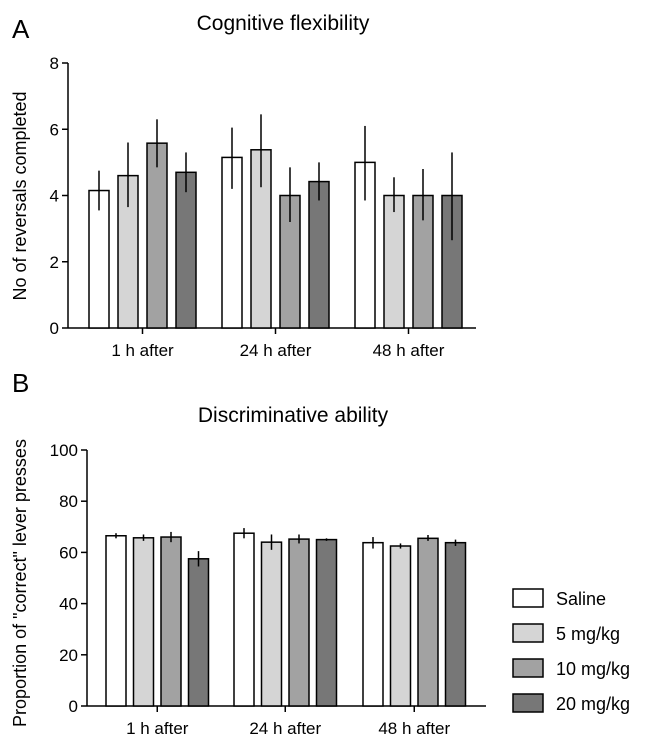 The image size is (646, 741). What do you see at coordinates (593, 704) in the screenshot?
I see `legend-label-20mg: 20 mg/kg` at bounding box center [593, 704].